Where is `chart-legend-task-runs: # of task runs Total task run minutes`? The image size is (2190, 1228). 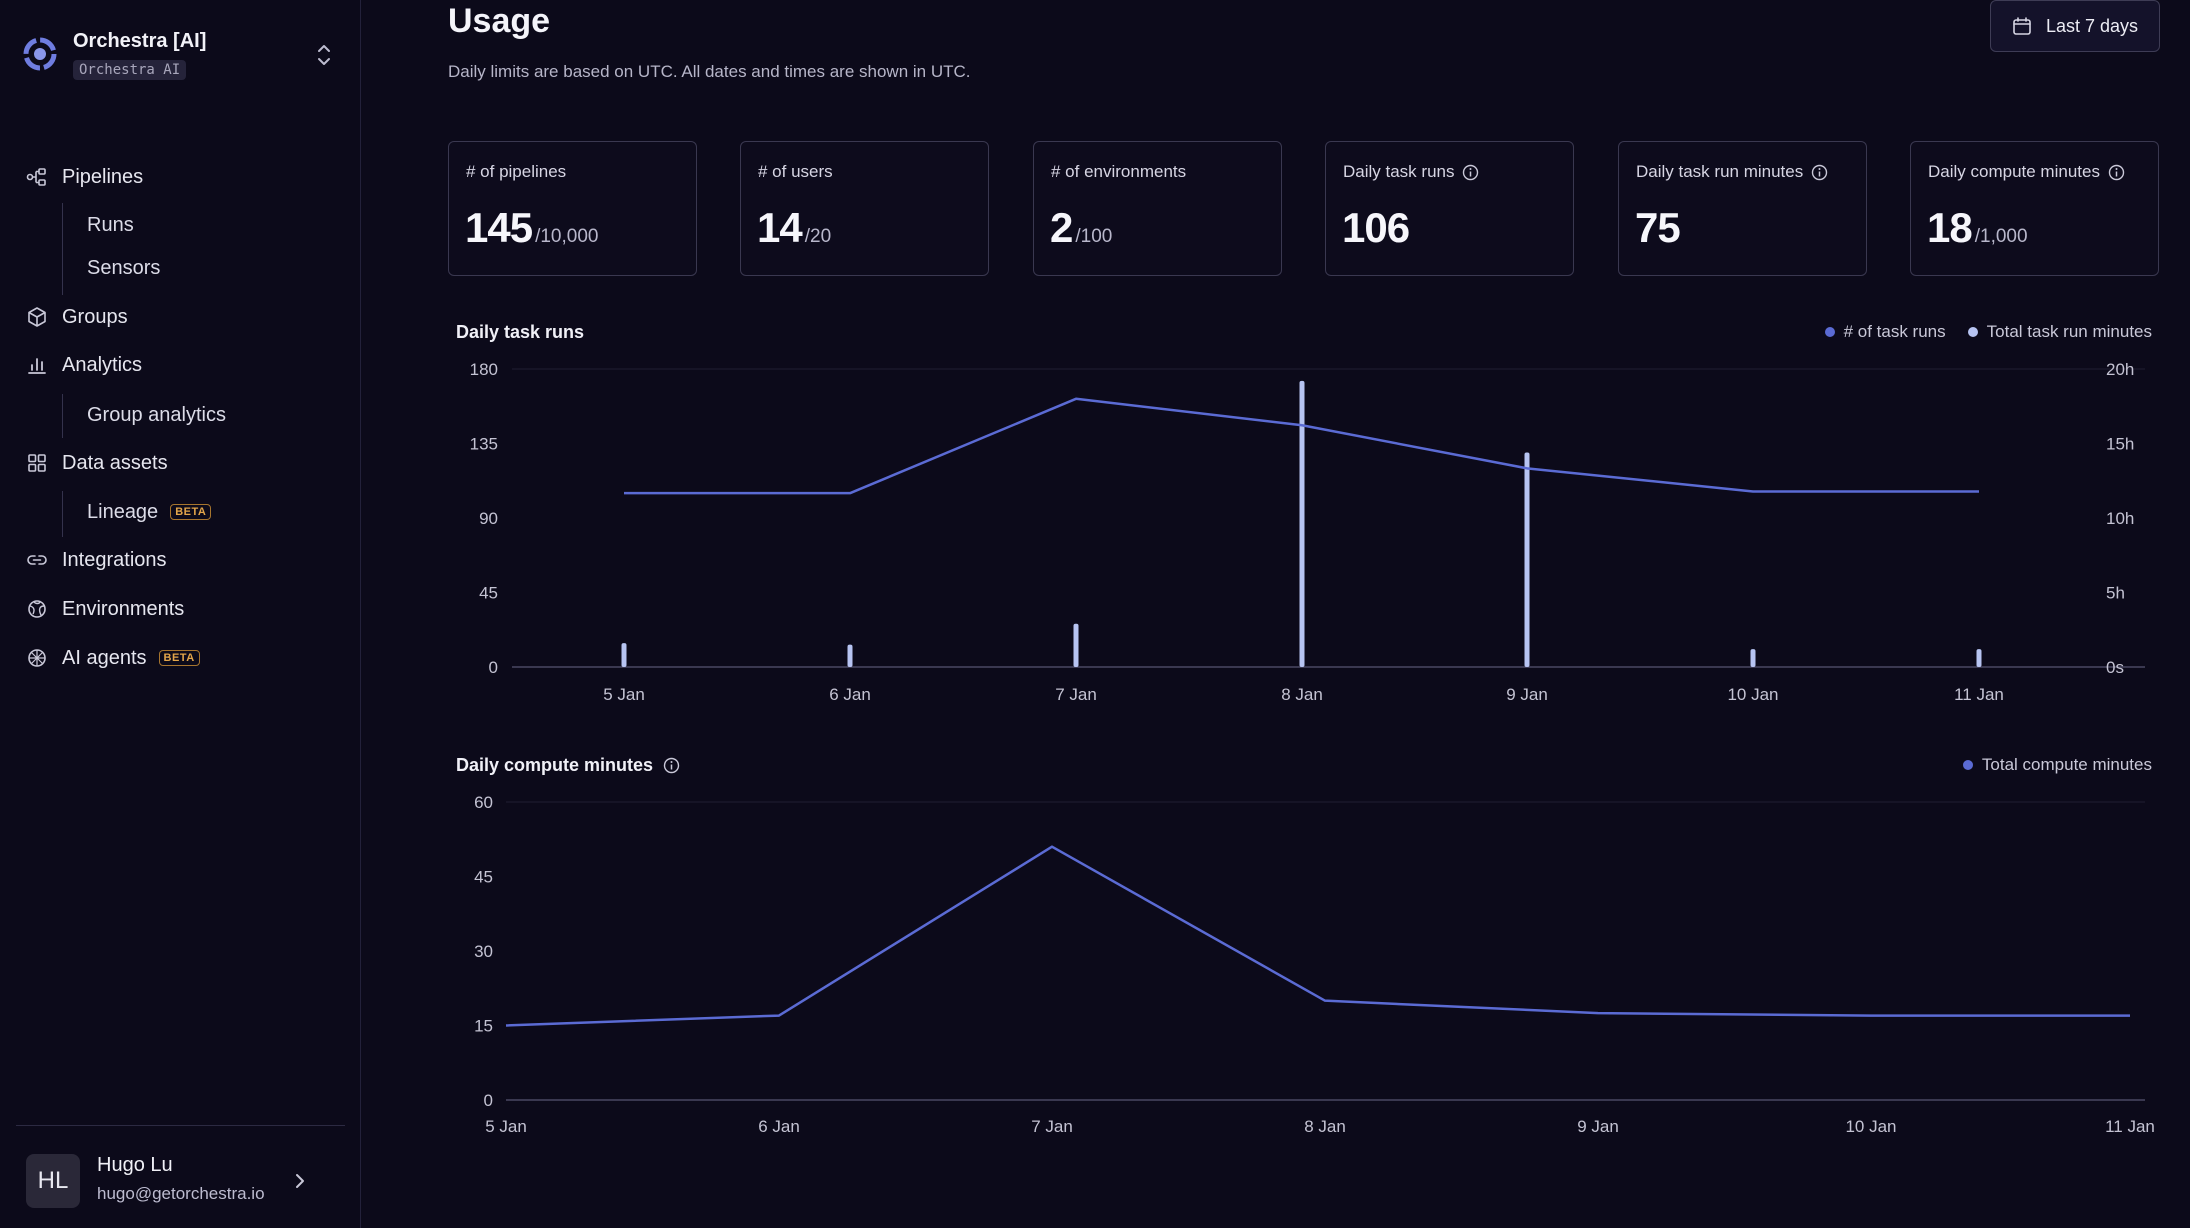 chart-legend-task-runs: # of task runs Total task run minutes is located at coordinates (1988, 332).